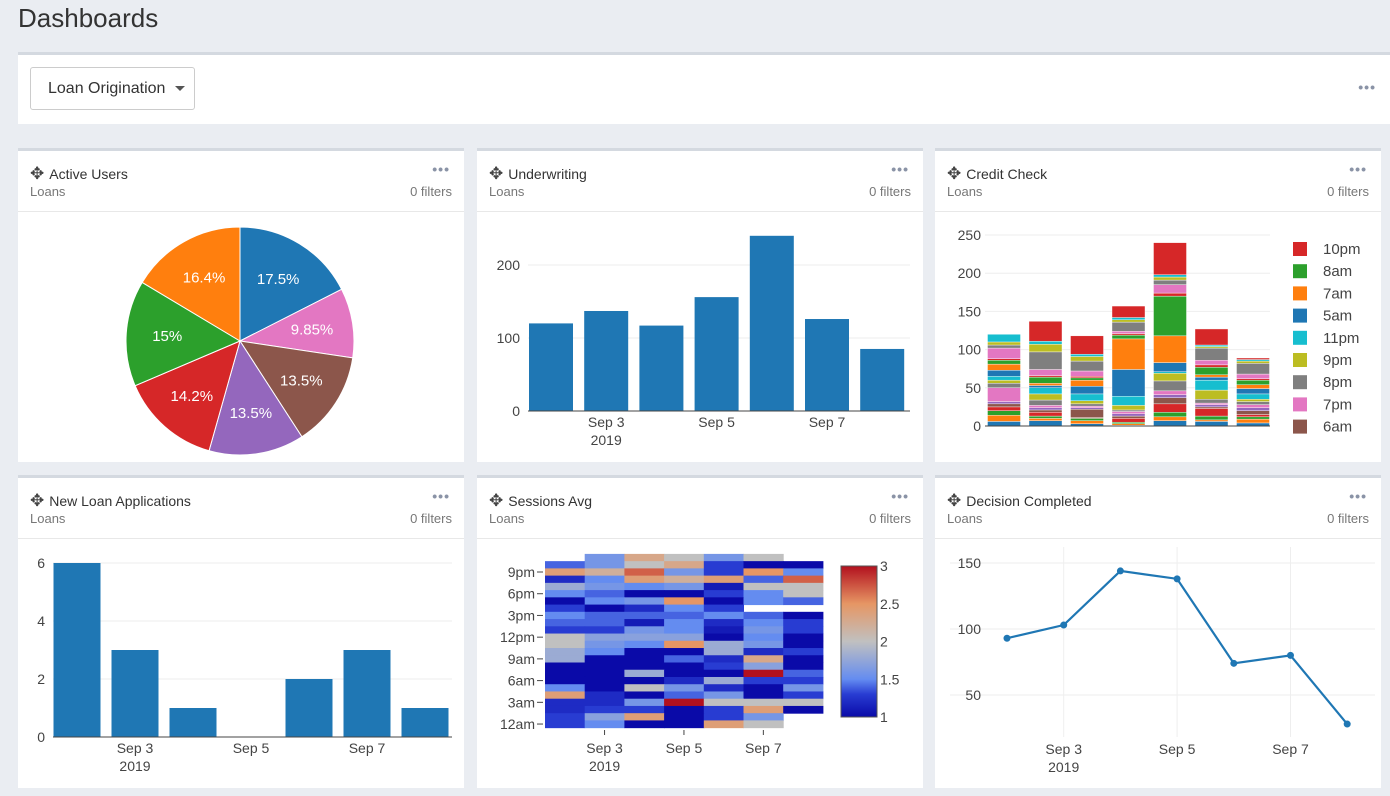 This screenshot has width=1390, height=796. I want to click on y-tick-label: 0, so click(516, 411).